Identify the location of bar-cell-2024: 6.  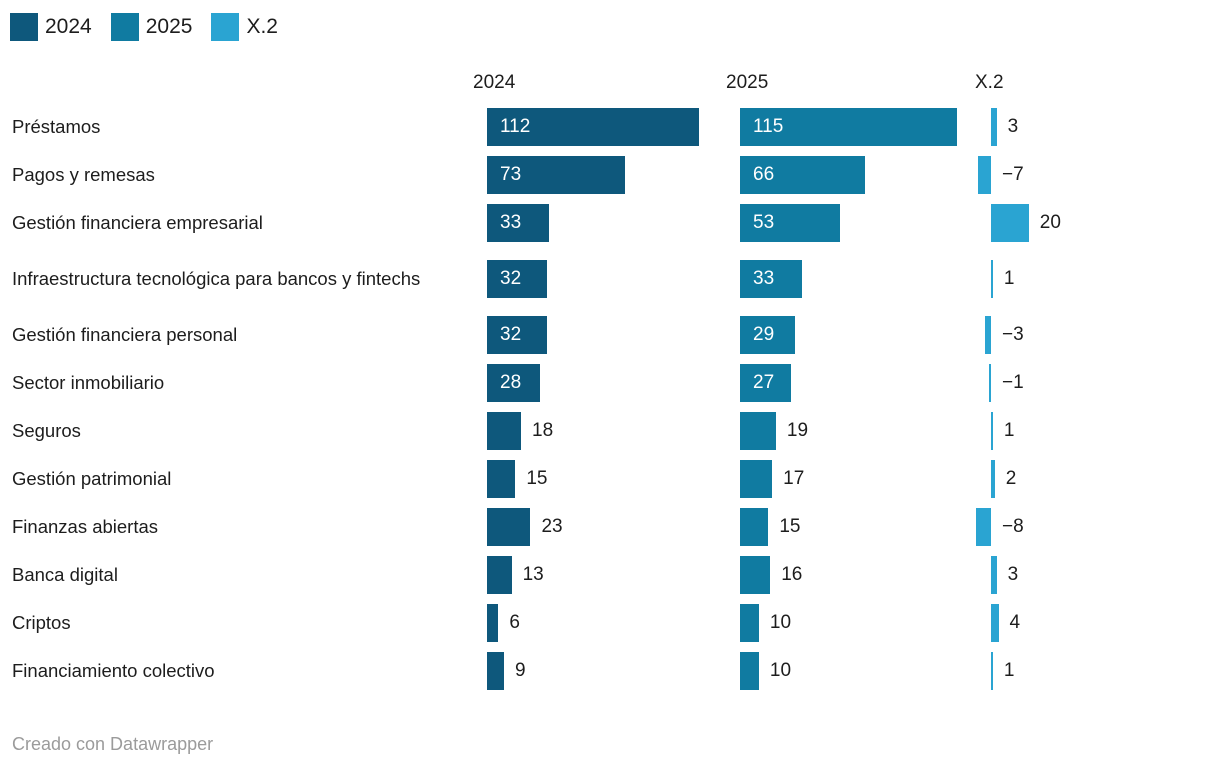
(601, 623).